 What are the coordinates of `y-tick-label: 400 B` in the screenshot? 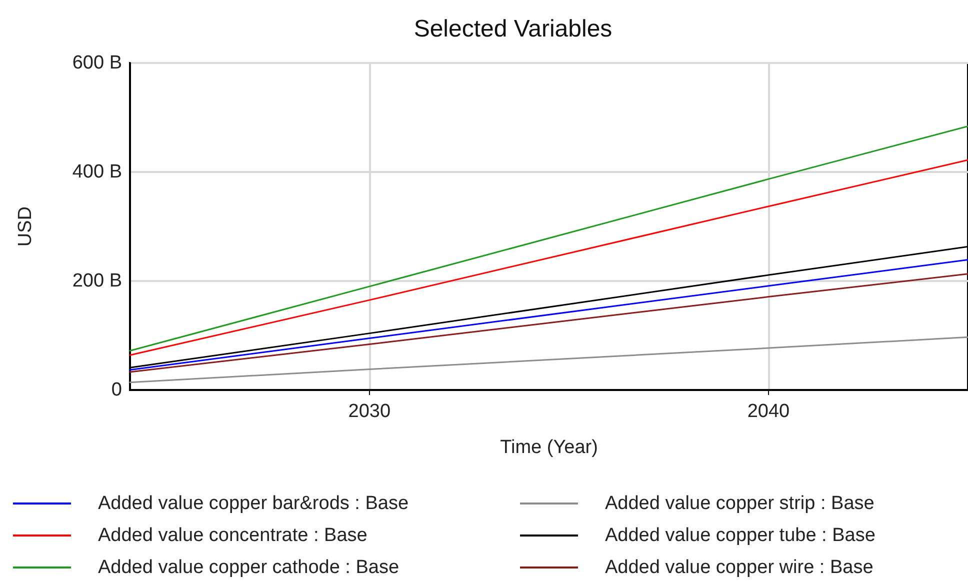 It's located at (97, 172).